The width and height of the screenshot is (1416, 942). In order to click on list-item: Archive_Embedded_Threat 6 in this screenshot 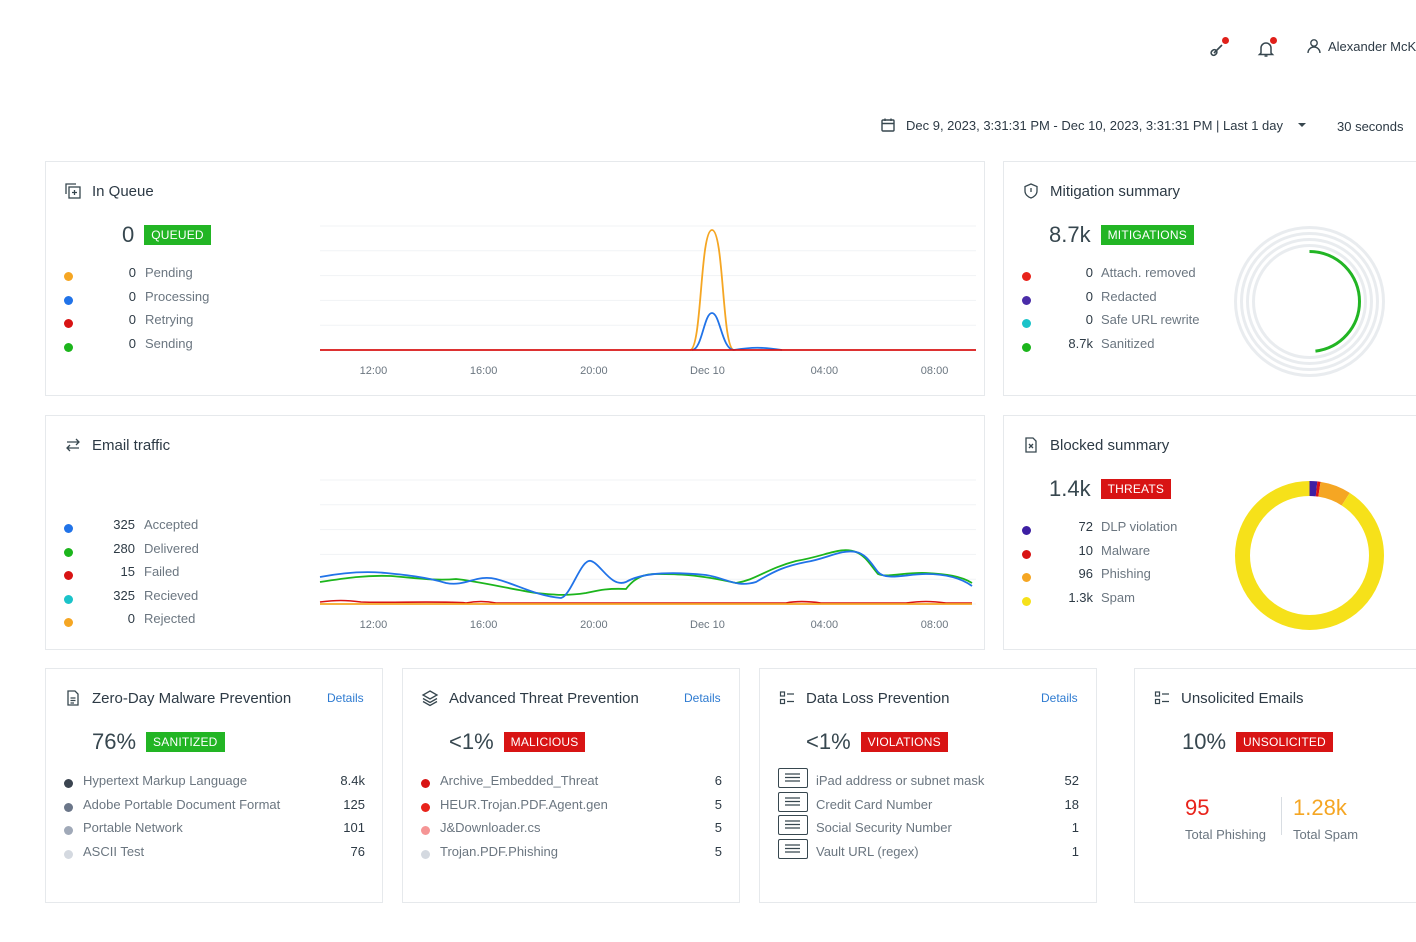, I will do `click(571, 785)`.